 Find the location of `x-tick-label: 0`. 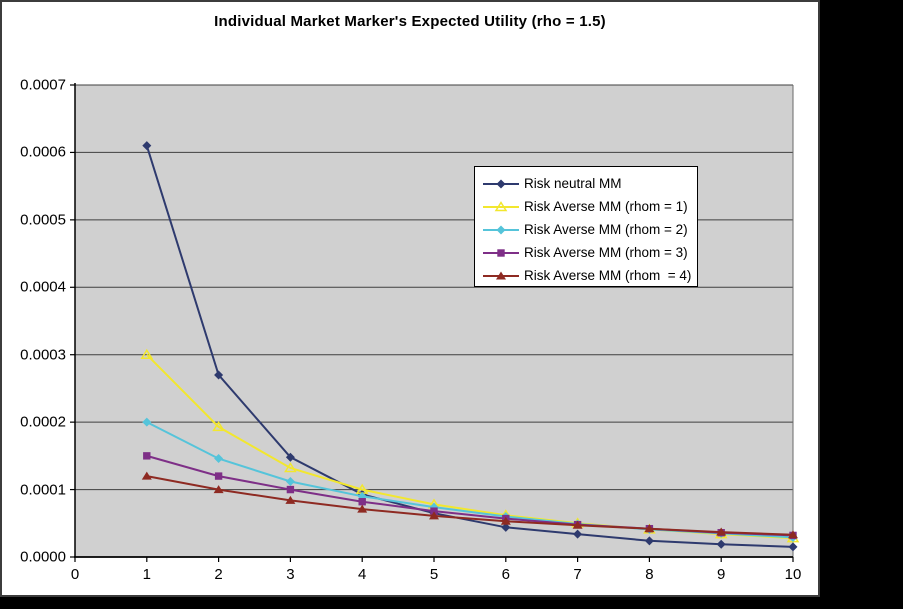

x-tick-label: 0 is located at coordinates (75, 574).